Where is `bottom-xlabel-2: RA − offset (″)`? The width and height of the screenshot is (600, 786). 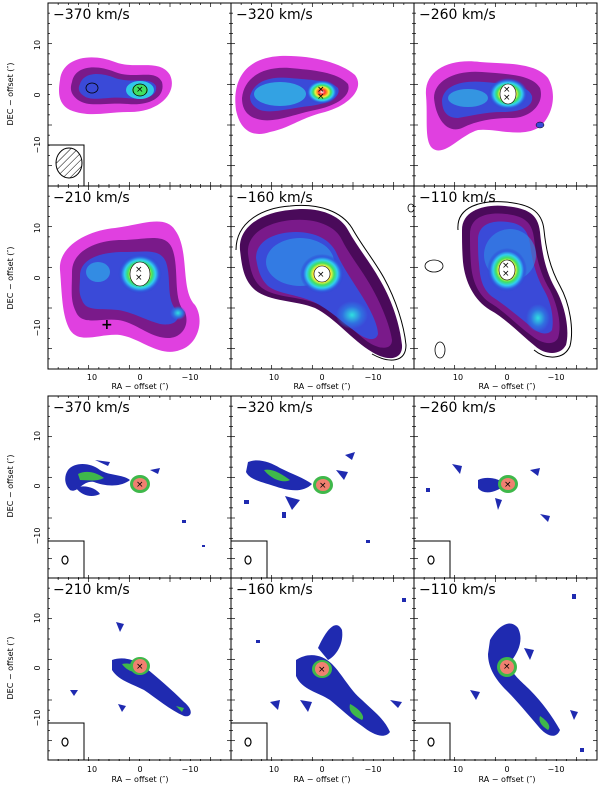
bottom-xlabel-2: RA − offset (″) is located at coordinates (322, 779).